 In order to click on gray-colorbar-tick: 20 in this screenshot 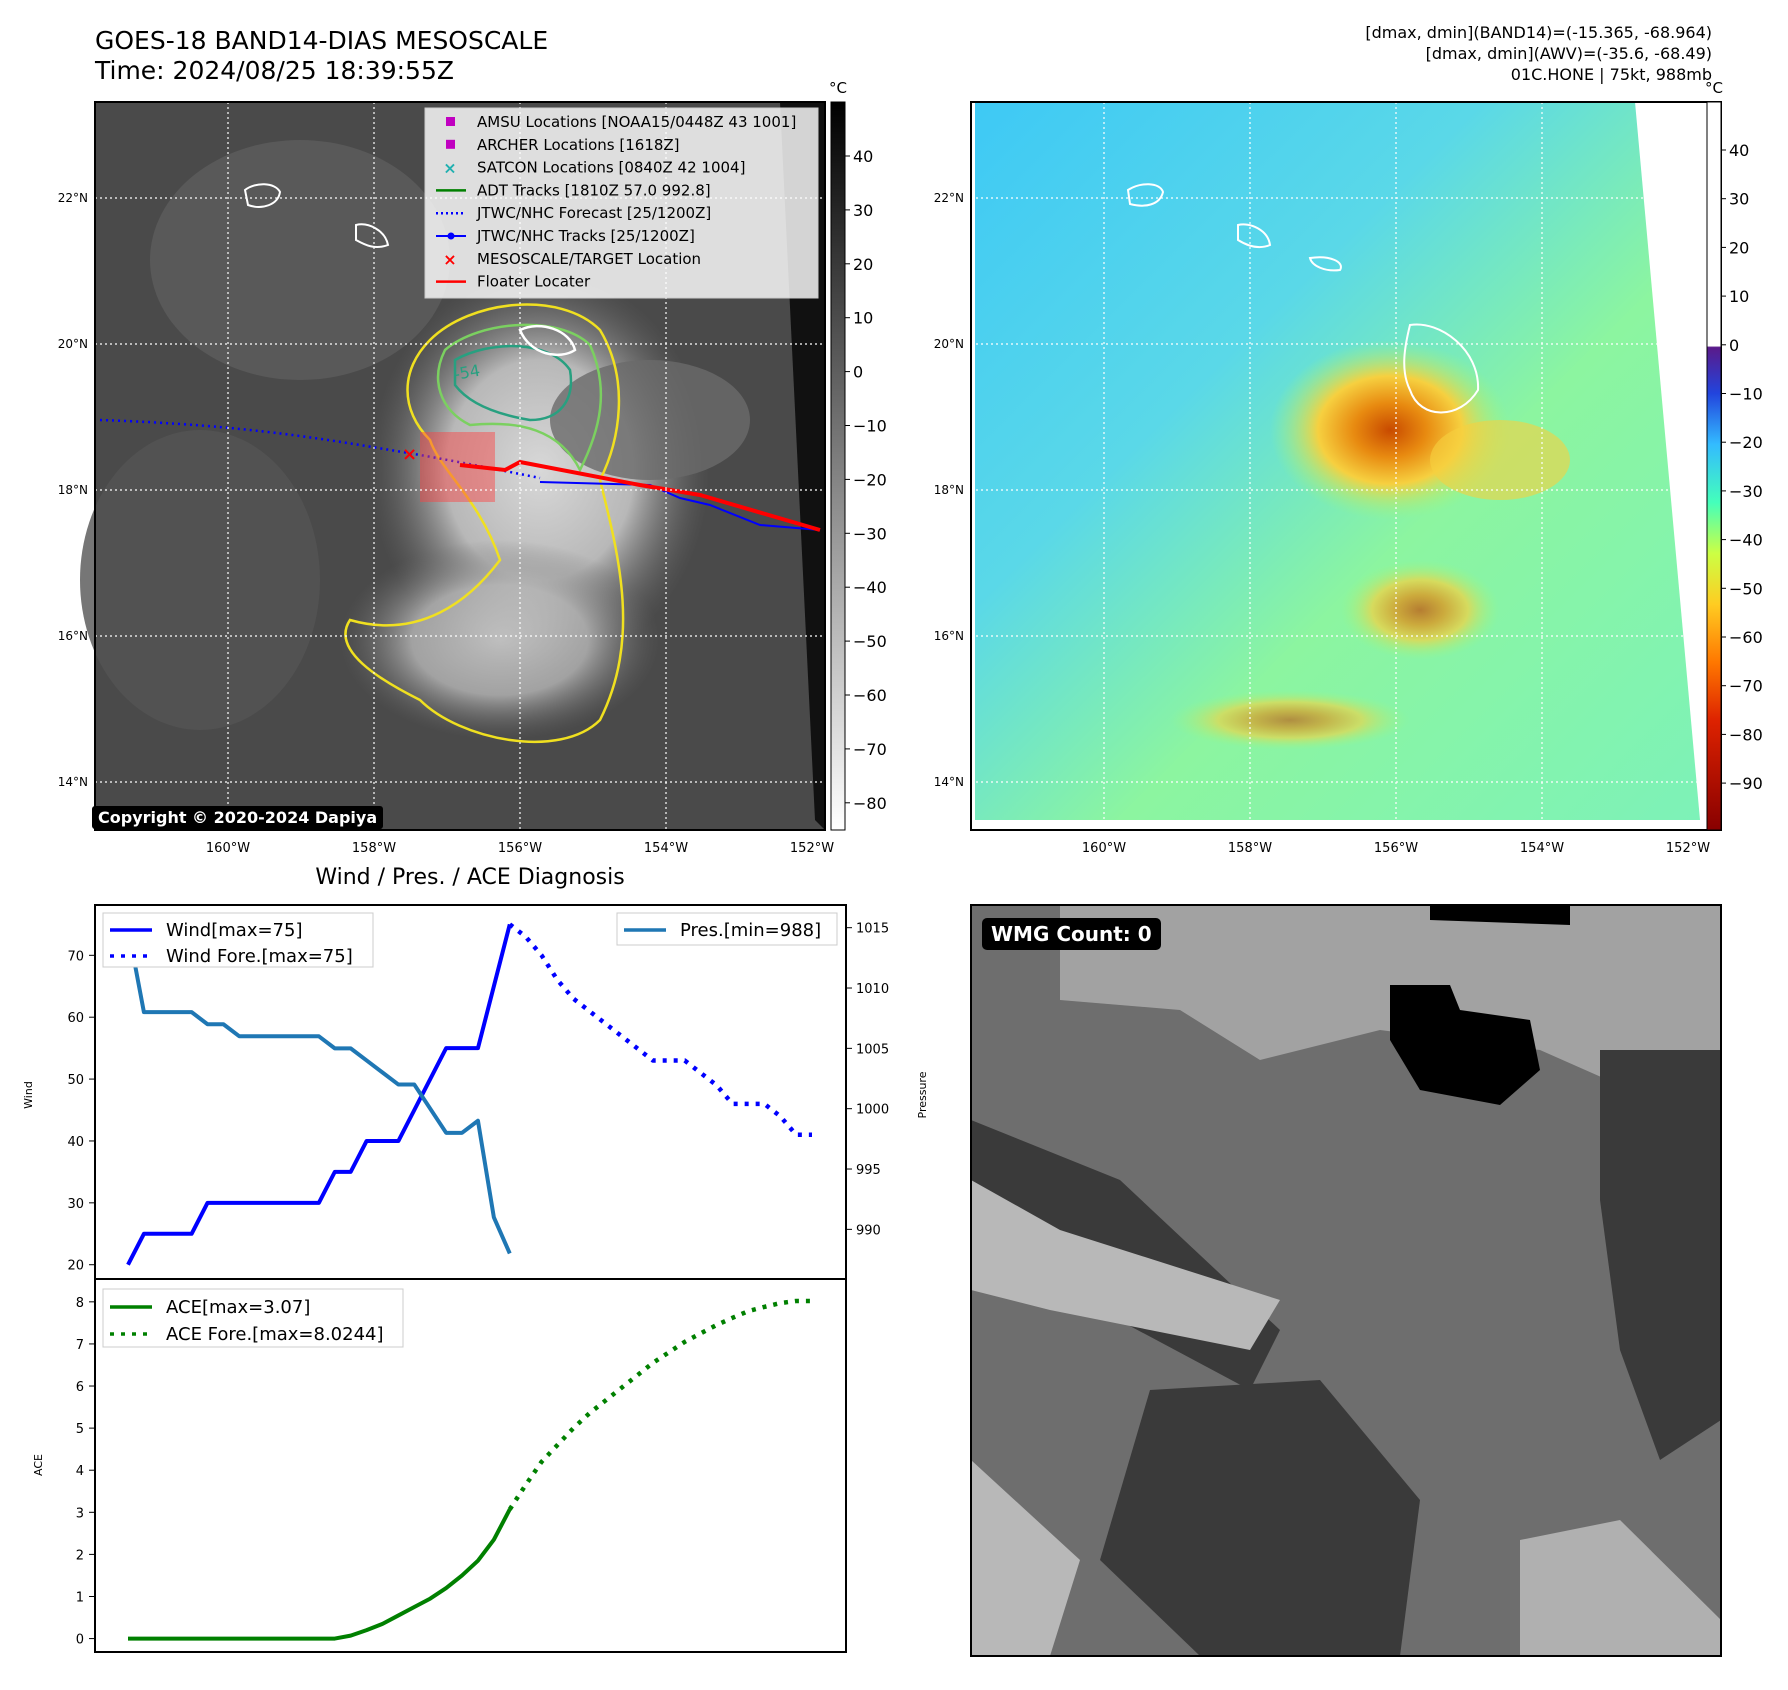, I will do `click(863, 264)`.